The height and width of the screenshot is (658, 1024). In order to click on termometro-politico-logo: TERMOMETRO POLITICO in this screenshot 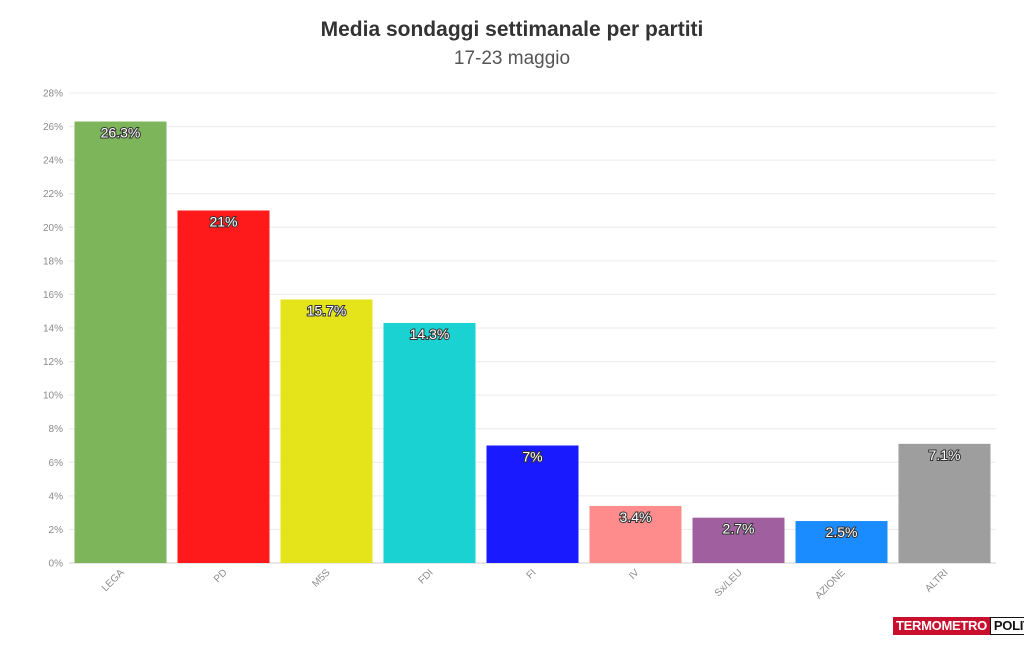, I will do `click(958, 626)`.